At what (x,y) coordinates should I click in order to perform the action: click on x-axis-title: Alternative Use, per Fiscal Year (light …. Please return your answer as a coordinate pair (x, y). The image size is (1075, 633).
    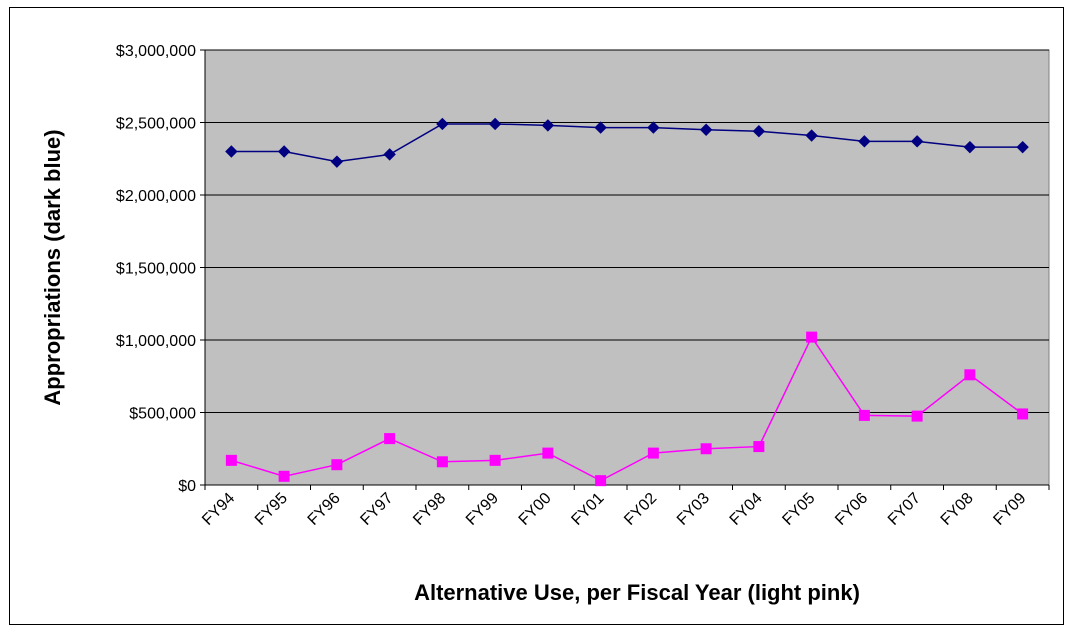
    Looking at the image, I should click on (637, 592).